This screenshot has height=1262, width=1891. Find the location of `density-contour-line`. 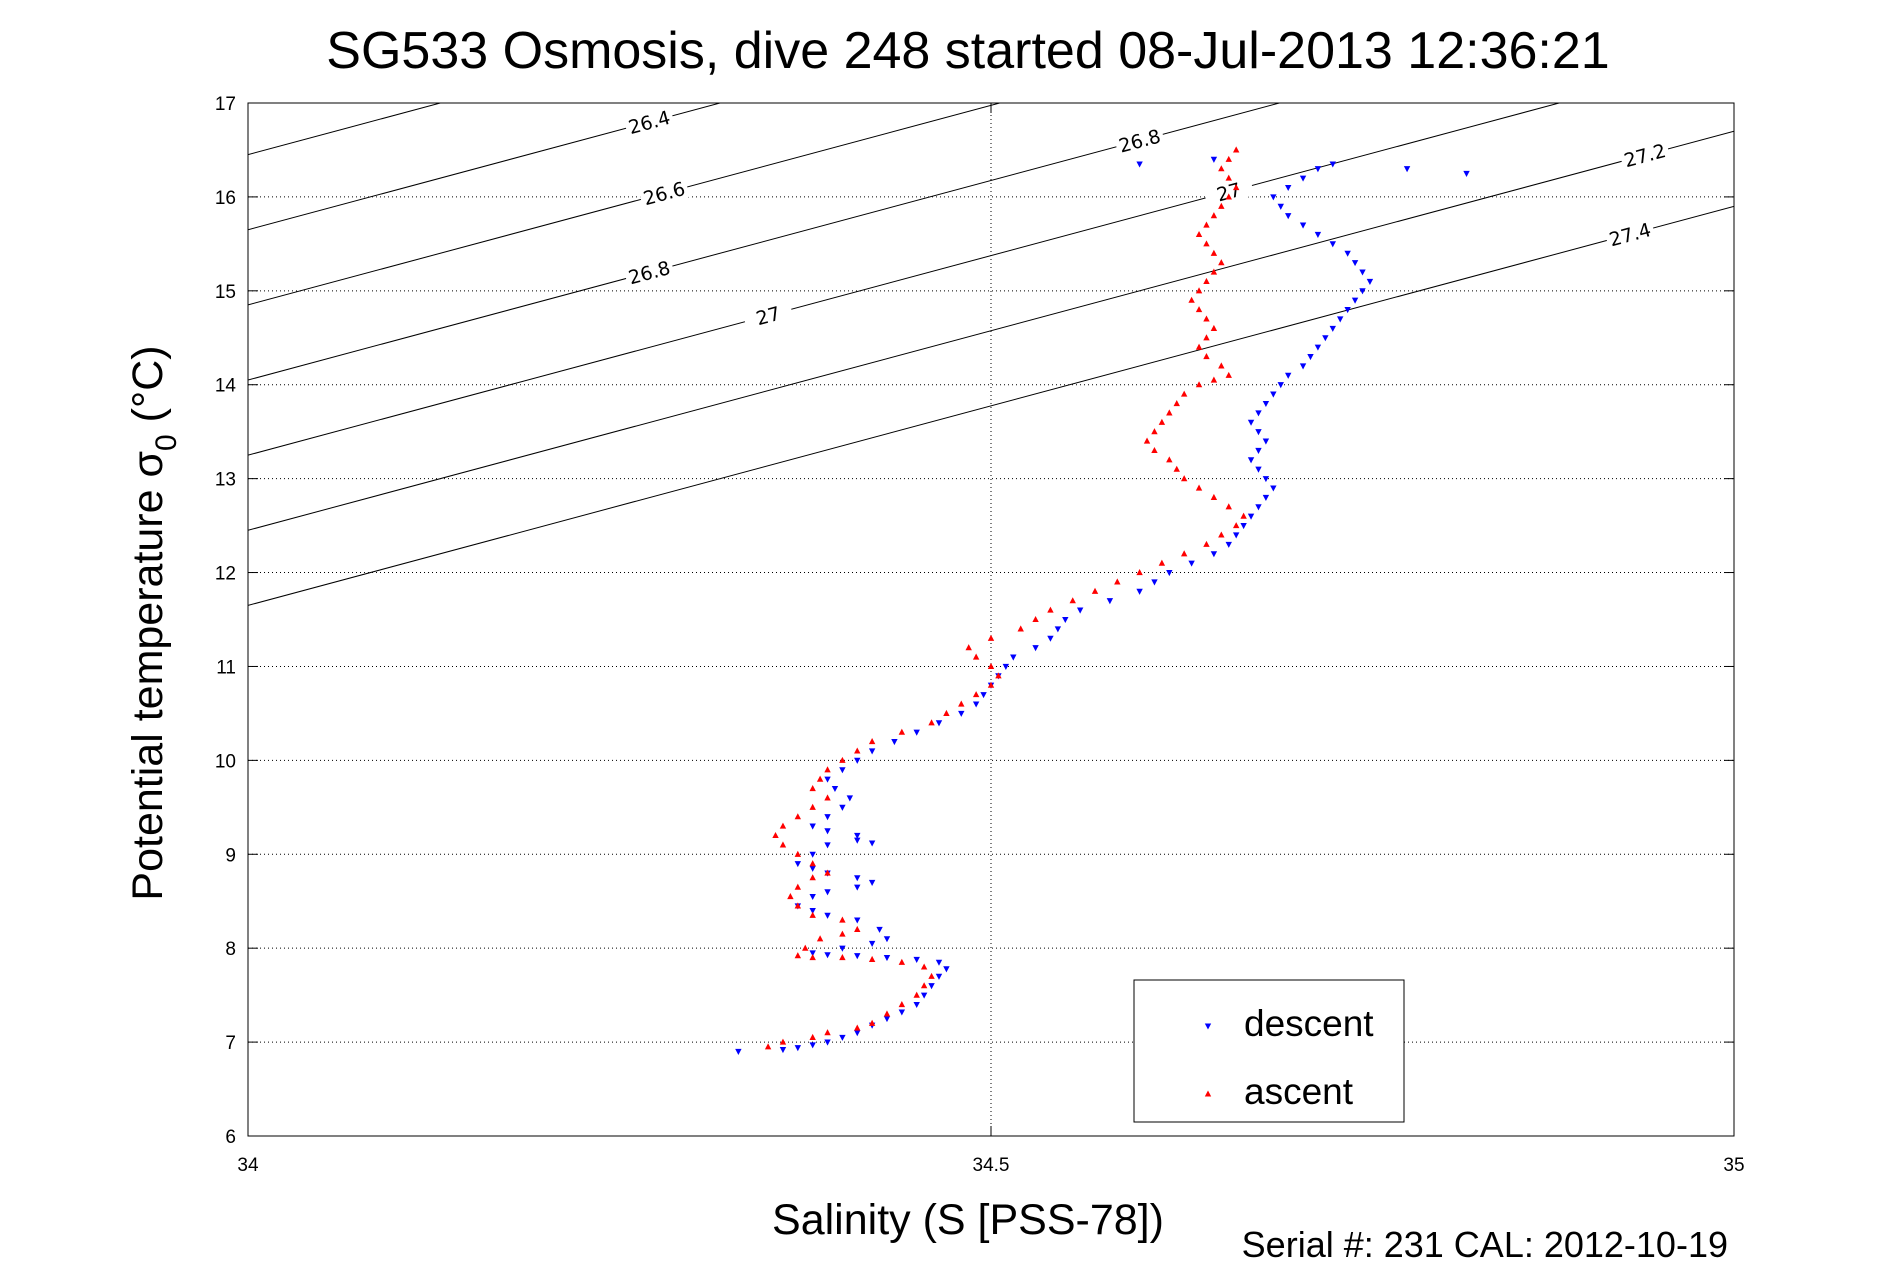

density-contour-line is located at coordinates (765, 242).